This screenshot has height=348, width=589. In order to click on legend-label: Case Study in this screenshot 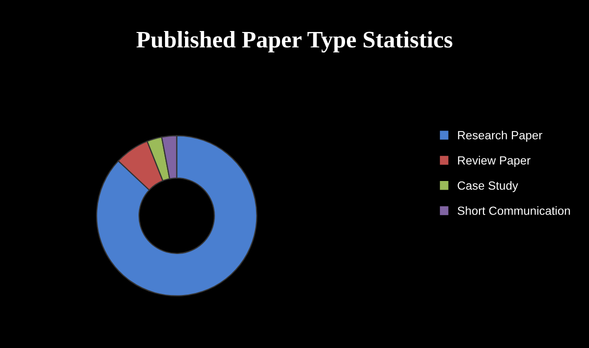, I will do `click(488, 186)`.